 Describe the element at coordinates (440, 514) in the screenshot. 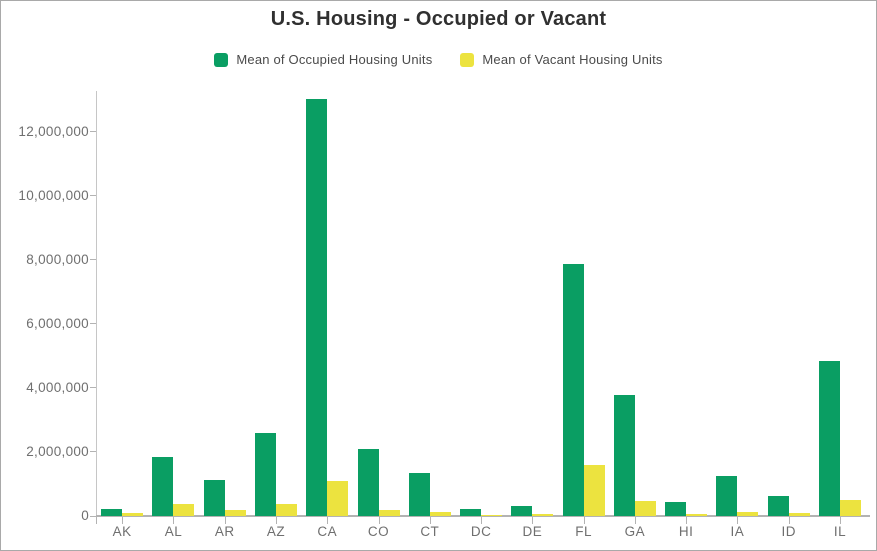

I see `bar-vacant-ct` at that location.